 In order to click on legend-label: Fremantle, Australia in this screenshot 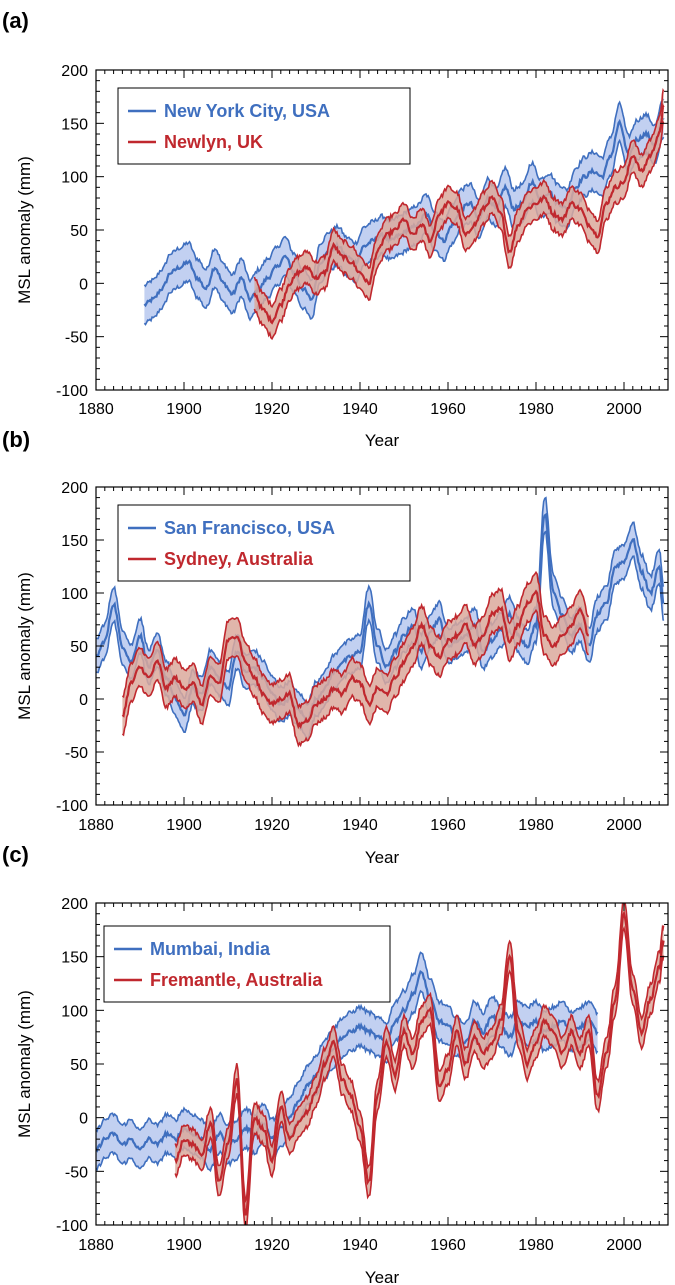, I will do `click(236, 980)`.